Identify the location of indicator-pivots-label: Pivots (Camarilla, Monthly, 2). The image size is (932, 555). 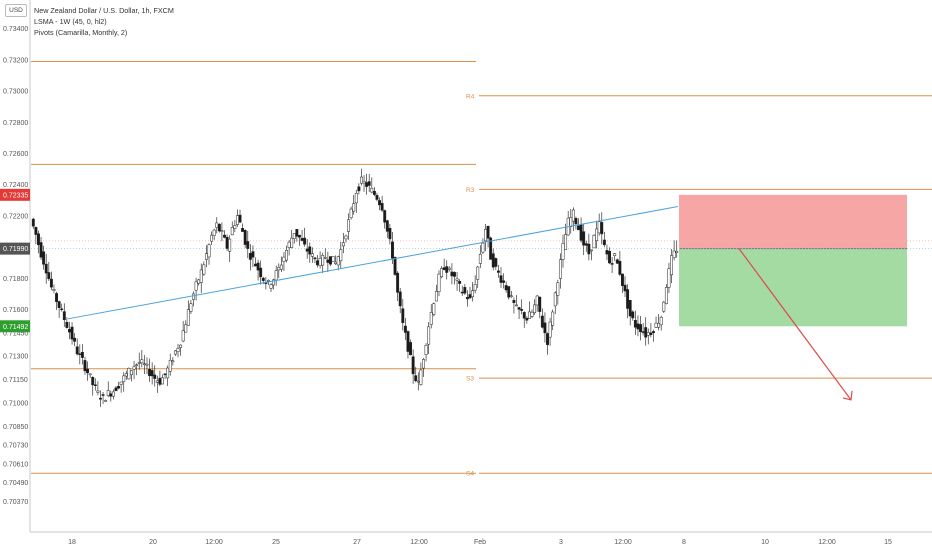
(81, 32).